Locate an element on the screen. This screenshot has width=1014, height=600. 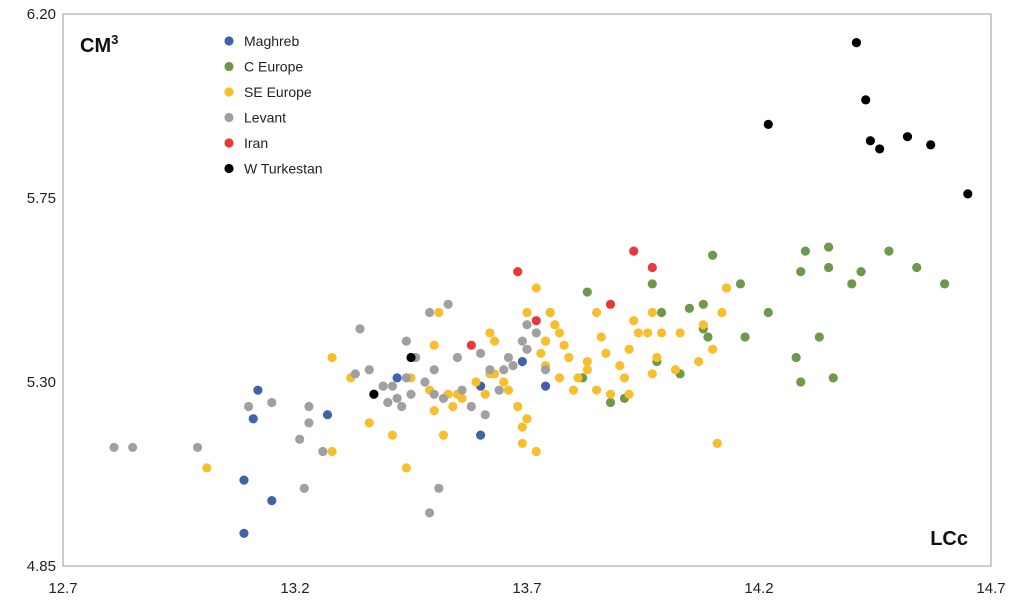
legend-label: C Europe is located at coordinates (273, 67).